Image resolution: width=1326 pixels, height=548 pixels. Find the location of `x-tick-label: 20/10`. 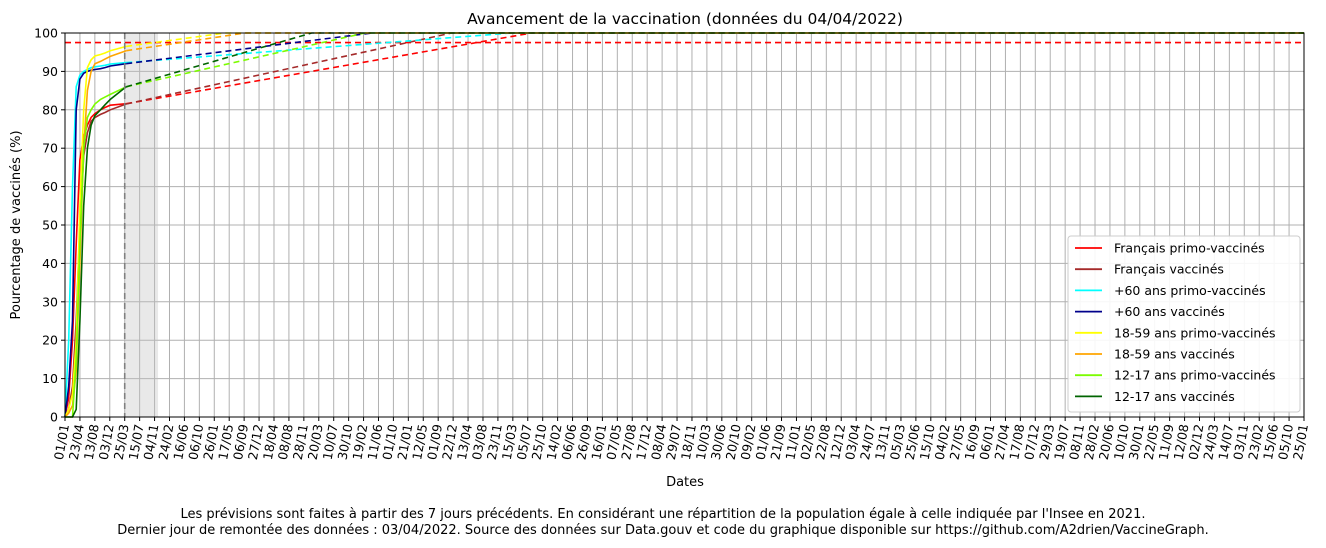

x-tick-label: 20/10 is located at coordinates (733, 442).